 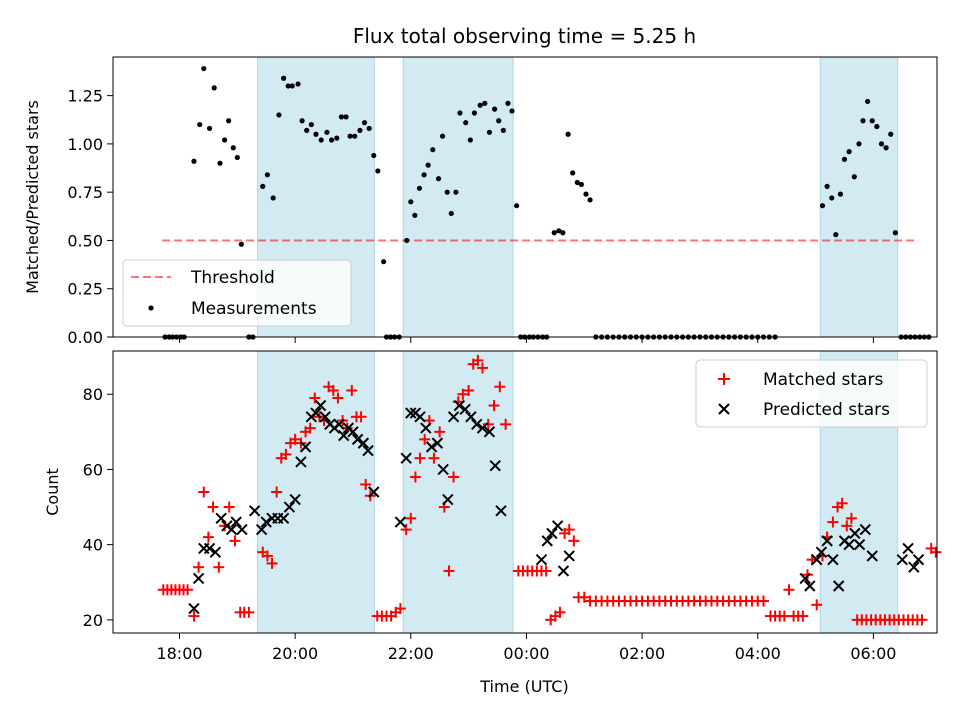 I want to click on x-tick-label: 00:00, so click(x=526, y=653).